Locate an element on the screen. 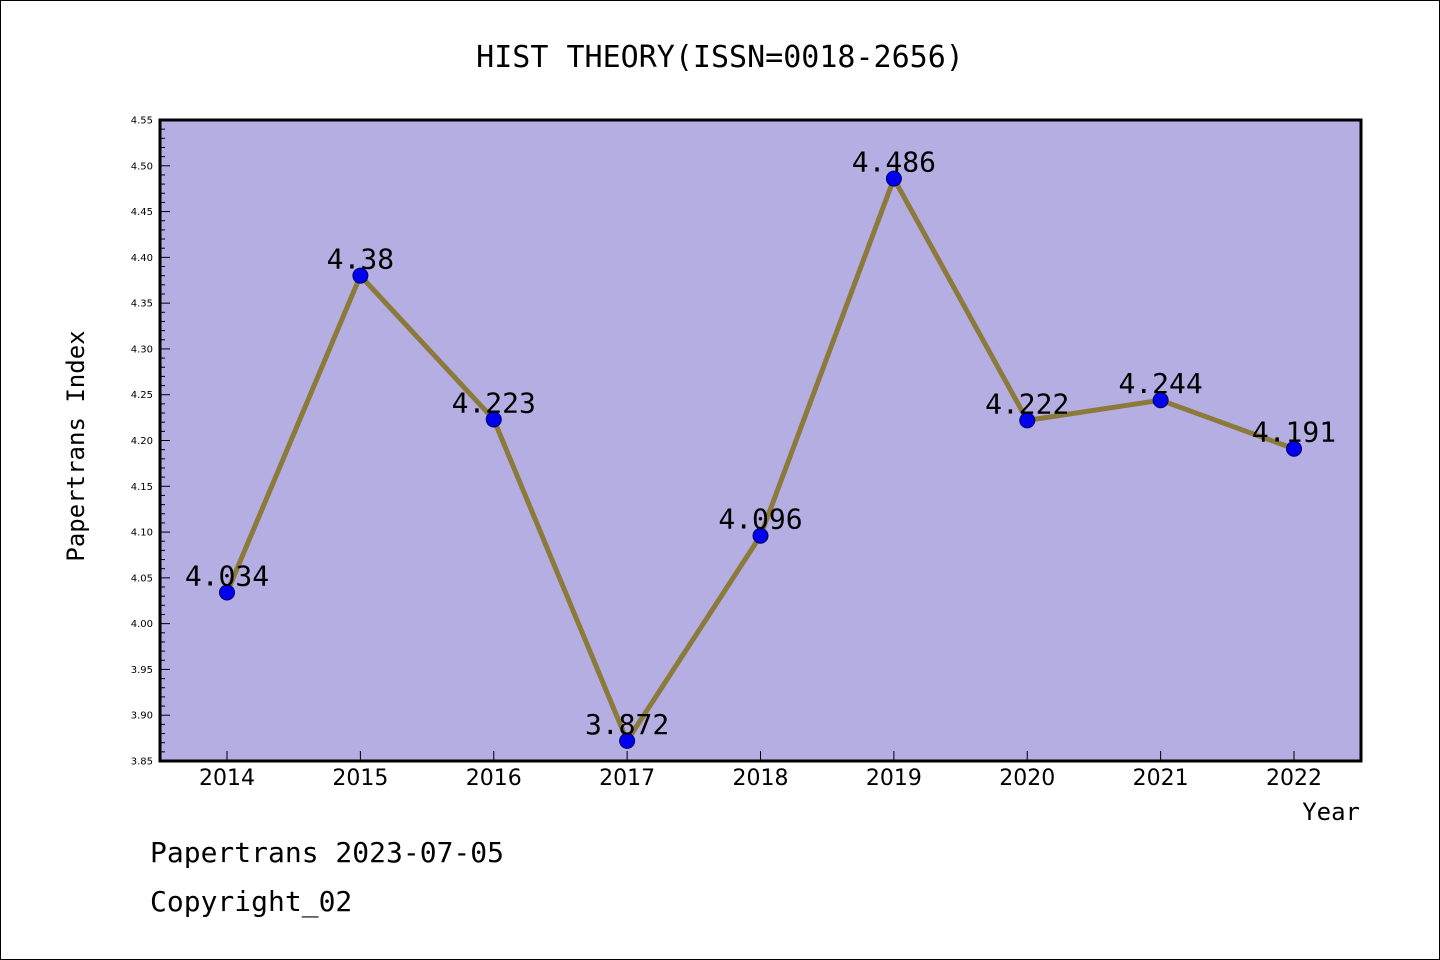 The height and width of the screenshot is (960, 1440). y-tick-label: 4.00 is located at coordinates (142, 624).